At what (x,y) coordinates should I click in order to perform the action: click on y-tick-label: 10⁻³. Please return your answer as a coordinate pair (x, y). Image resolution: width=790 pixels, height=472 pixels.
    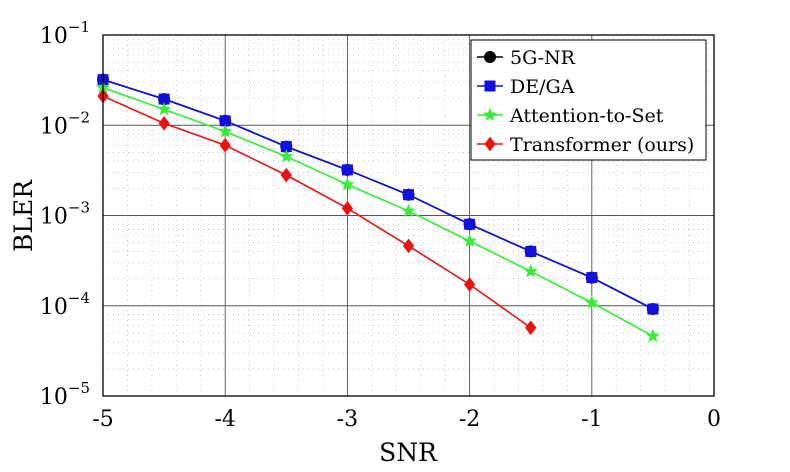
    Looking at the image, I should click on (65, 214).